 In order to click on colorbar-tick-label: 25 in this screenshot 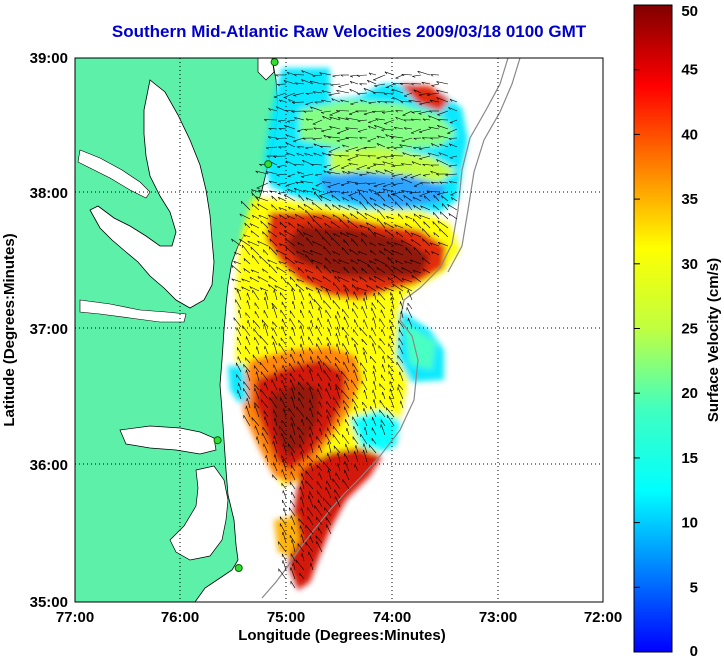, I will do `click(689, 329)`.